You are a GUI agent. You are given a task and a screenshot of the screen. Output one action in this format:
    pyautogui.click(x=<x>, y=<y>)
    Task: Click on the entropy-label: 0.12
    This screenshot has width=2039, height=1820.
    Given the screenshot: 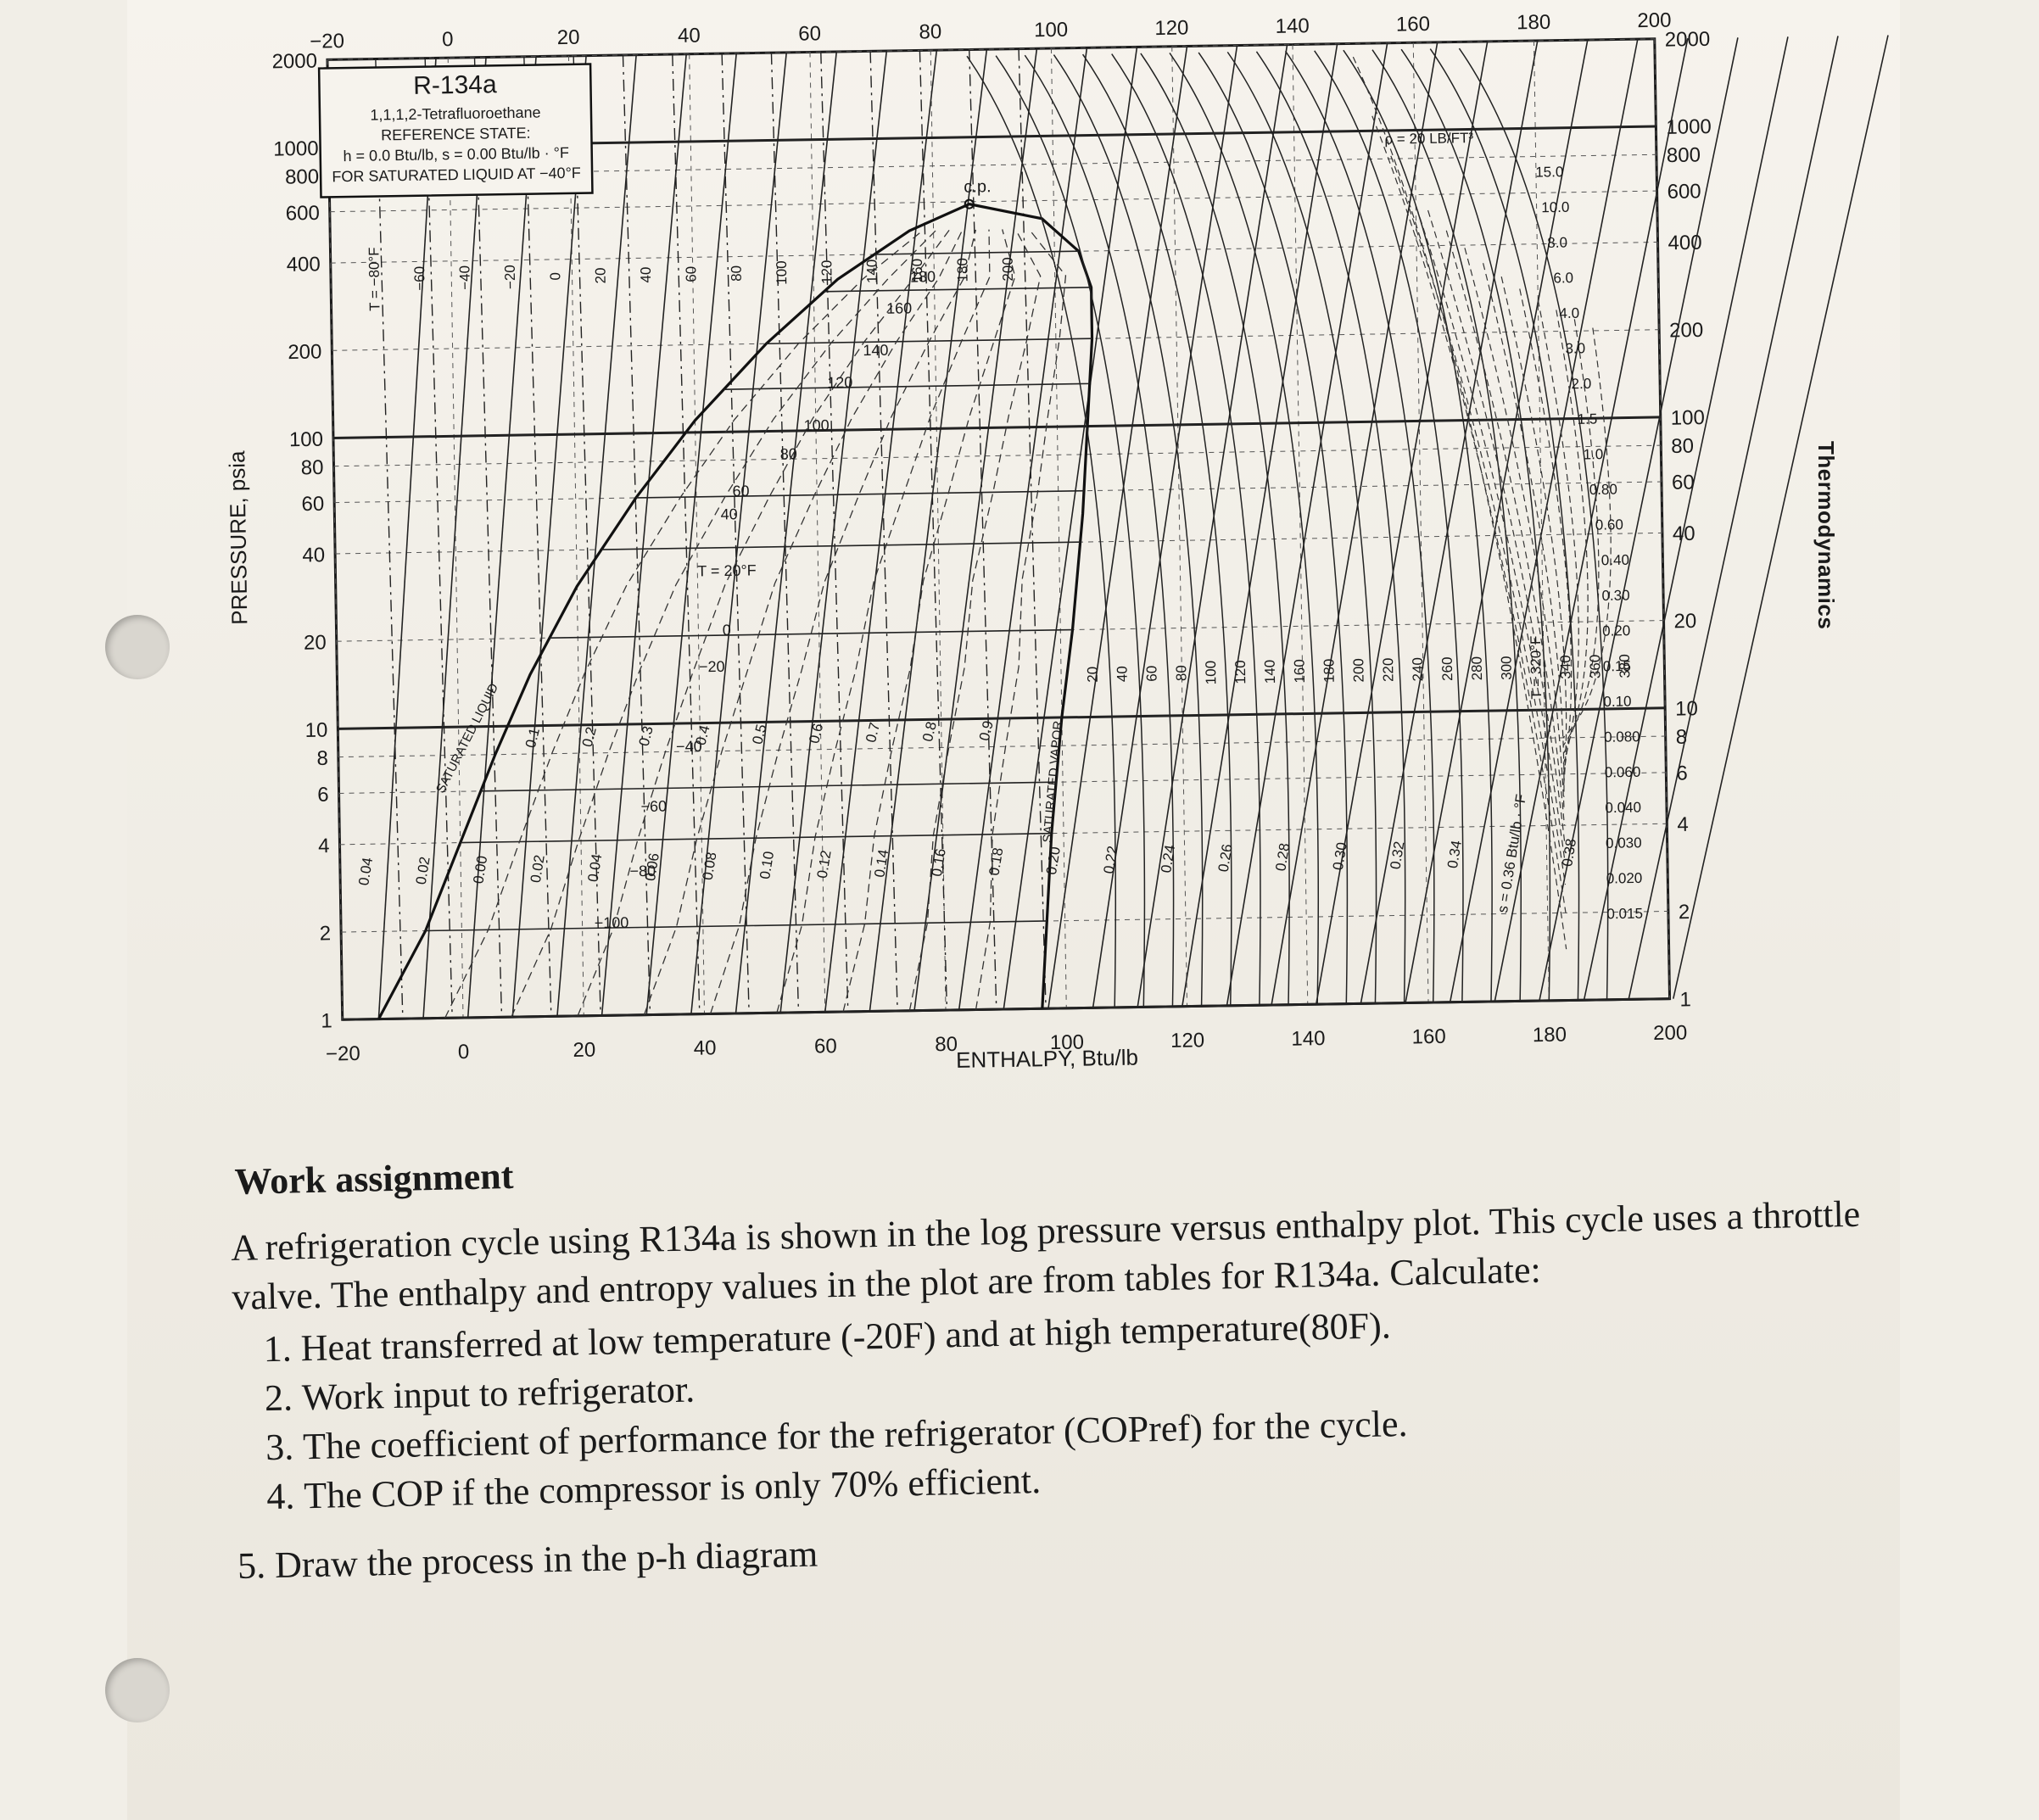 What is the action you would take?
    pyautogui.click(x=824, y=864)
    